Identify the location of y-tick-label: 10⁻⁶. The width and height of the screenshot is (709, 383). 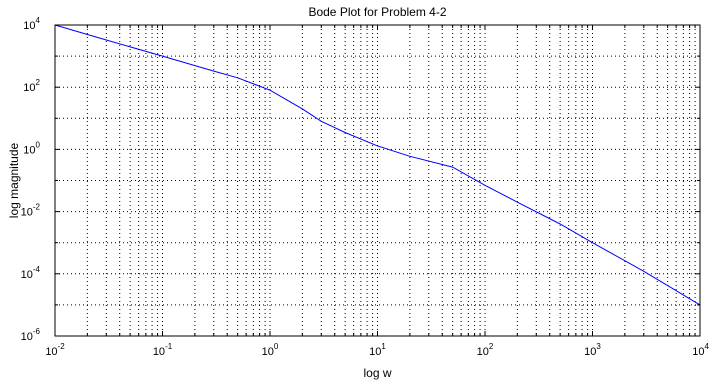
(31, 335).